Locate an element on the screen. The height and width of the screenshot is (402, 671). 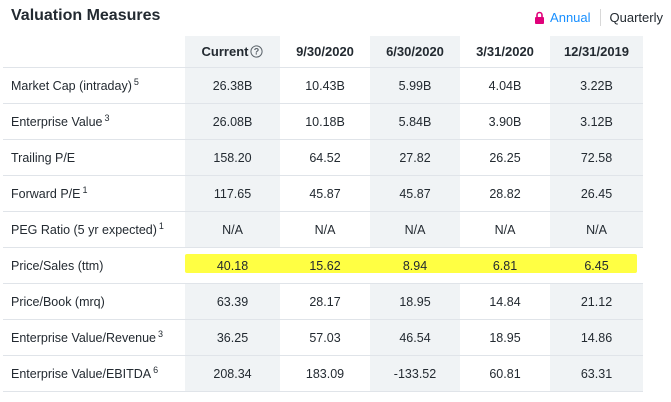
value-text: 3.90B is located at coordinates (505, 121).